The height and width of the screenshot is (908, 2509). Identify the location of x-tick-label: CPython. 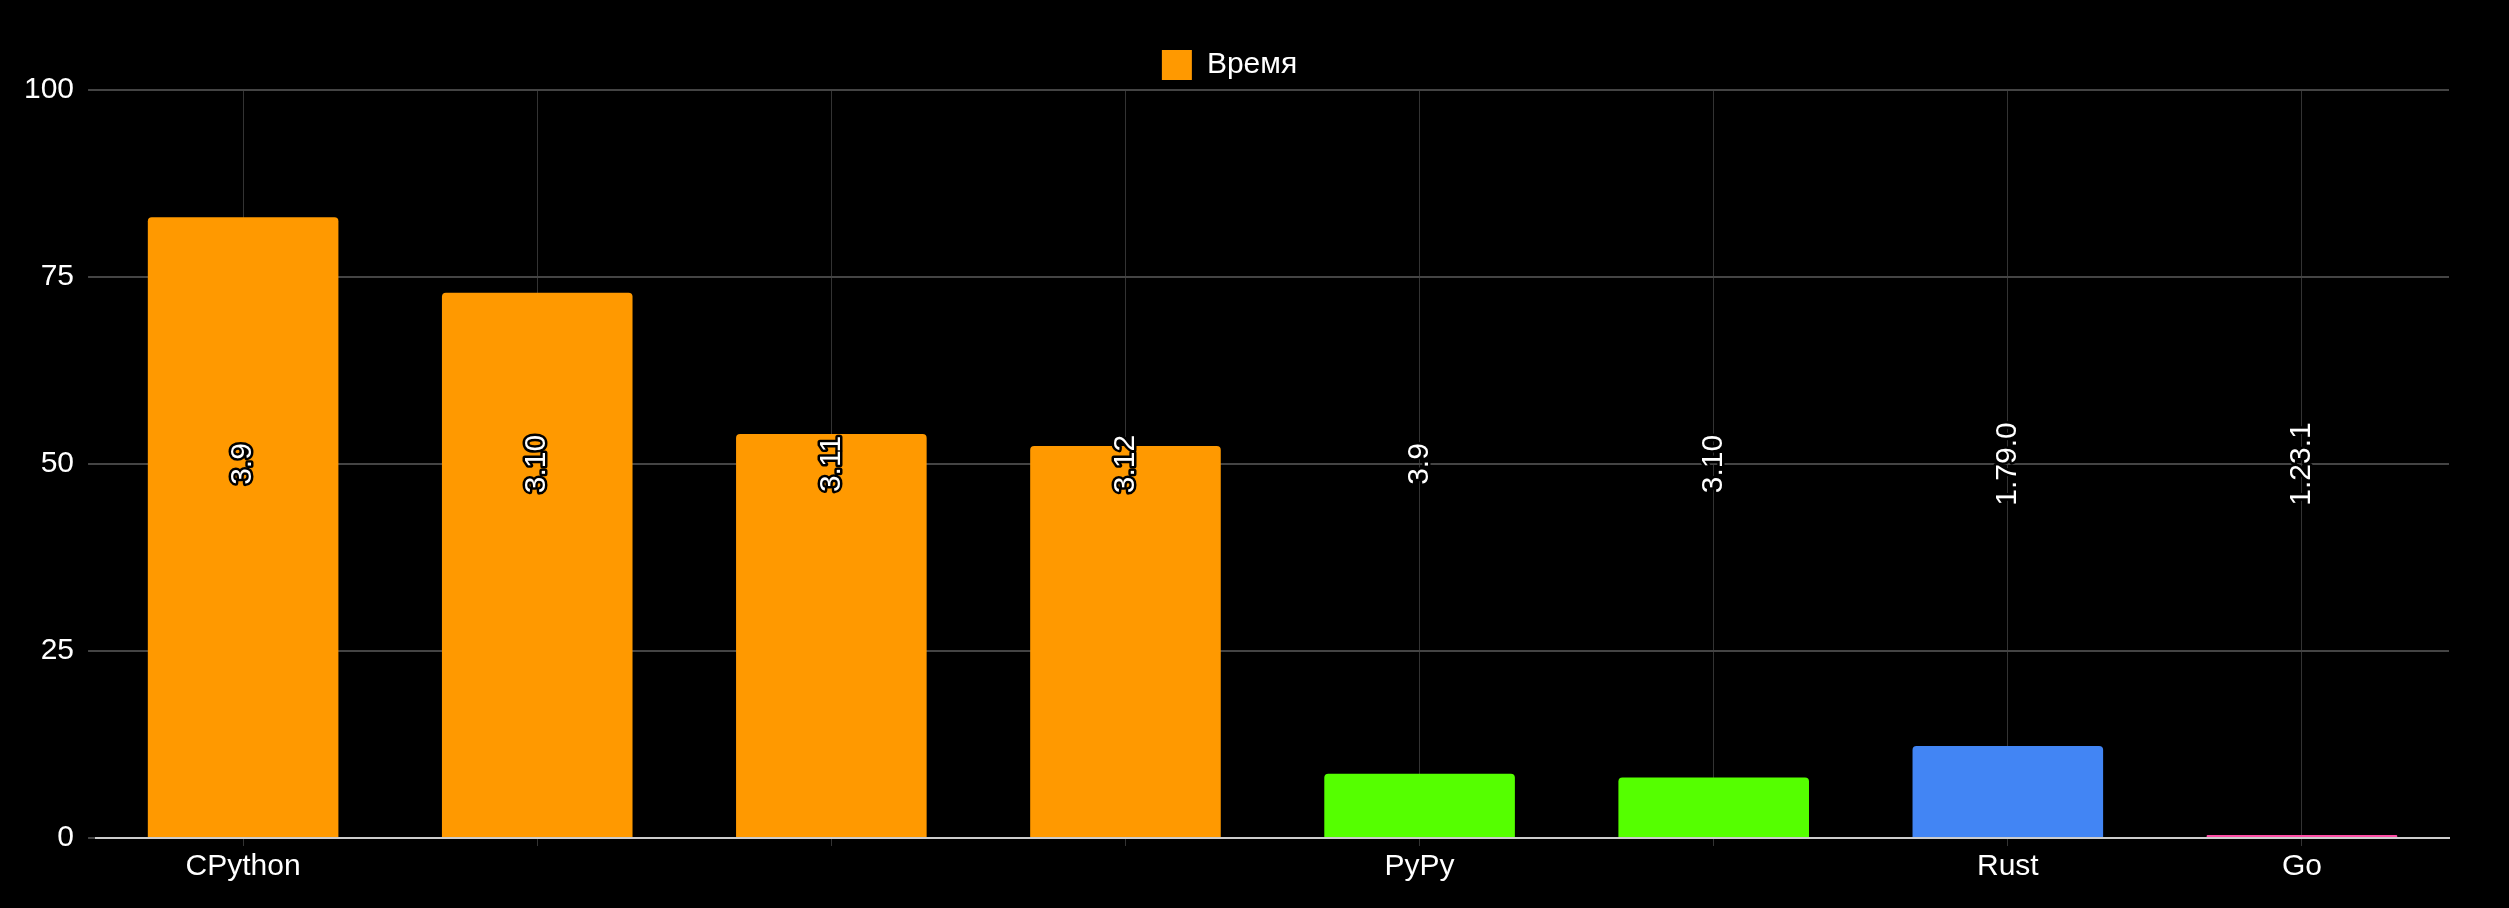
(243, 865).